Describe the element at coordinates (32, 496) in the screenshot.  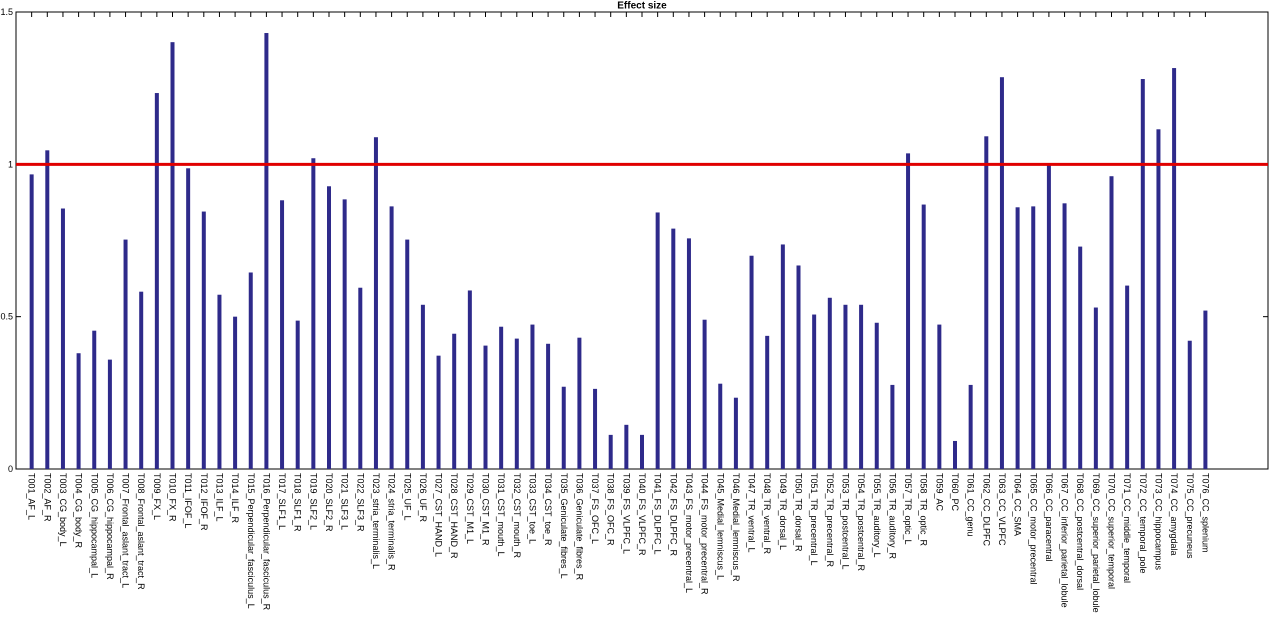
I see `x-tick-label: T001_AF_L` at that location.